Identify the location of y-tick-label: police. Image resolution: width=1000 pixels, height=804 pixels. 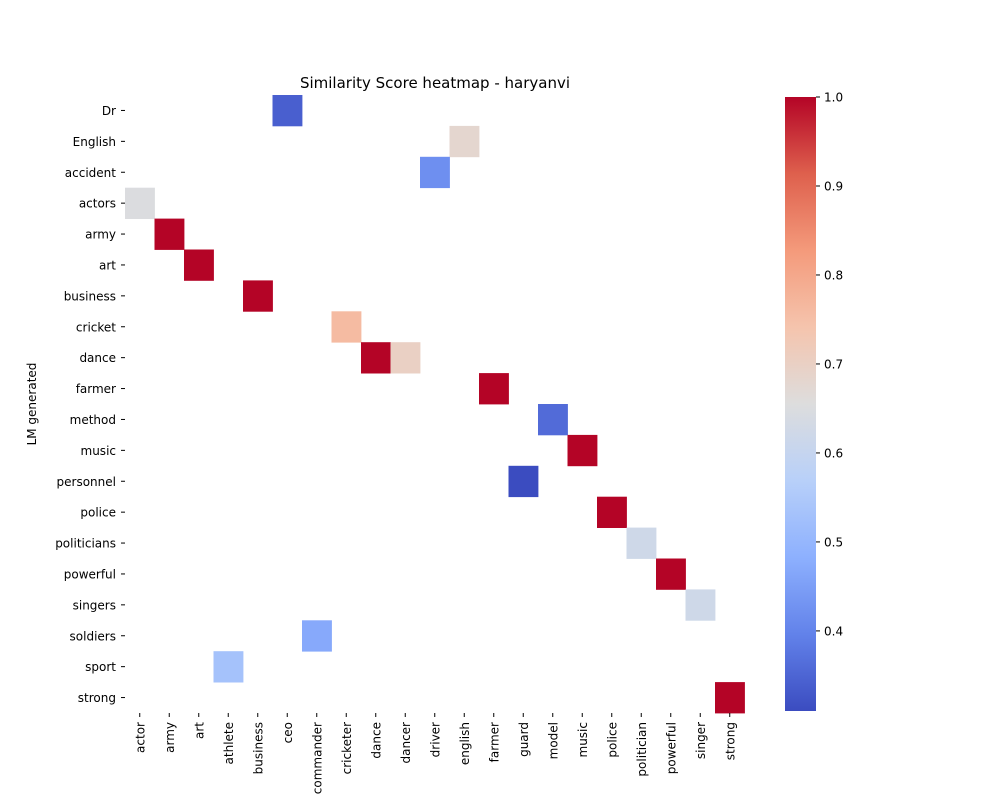
(98, 513).